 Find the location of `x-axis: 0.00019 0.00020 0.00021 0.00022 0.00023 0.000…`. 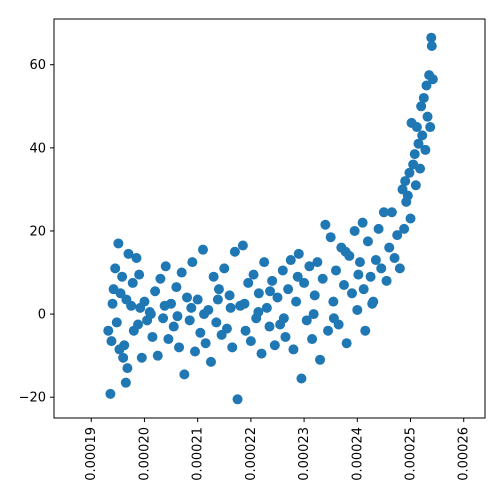

x-axis: 0.00019 0.00020 0.00021 0.00022 0.00023 0.000… is located at coordinates (278, 449).